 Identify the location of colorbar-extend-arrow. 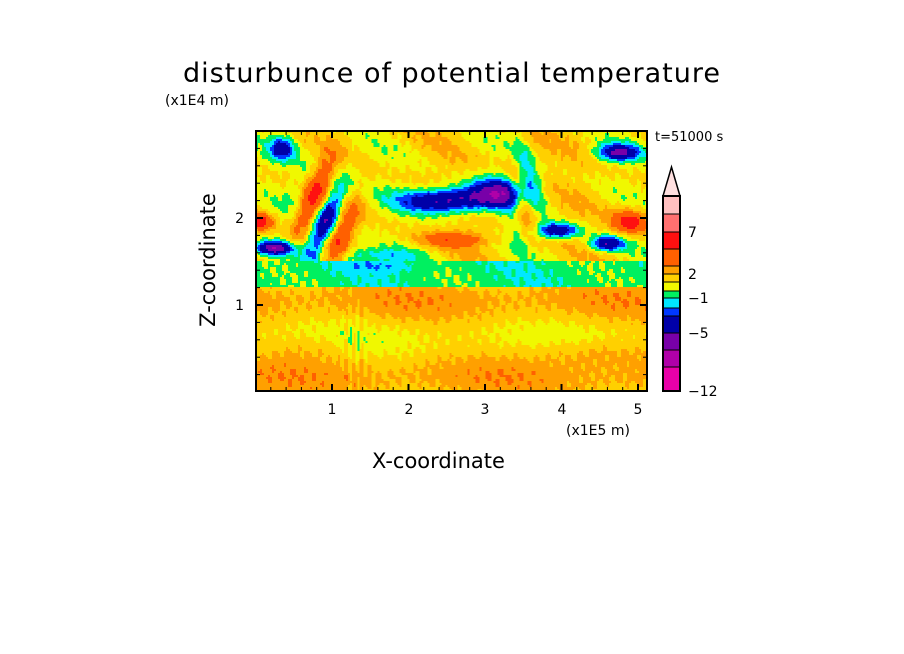
(671, 180).